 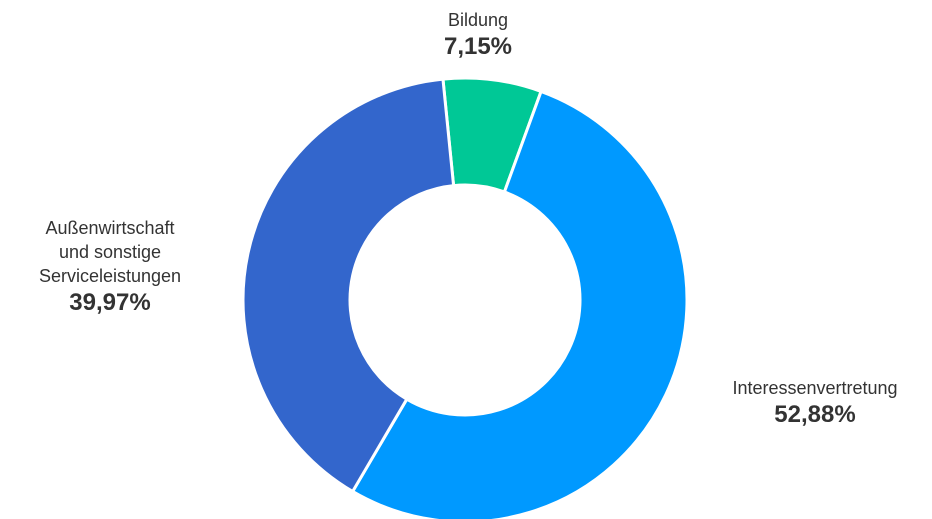 What do you see at coordinates (815, 414) in the screenshot?
I see `value-label: 52,88%` at bounding box center [815, 414].